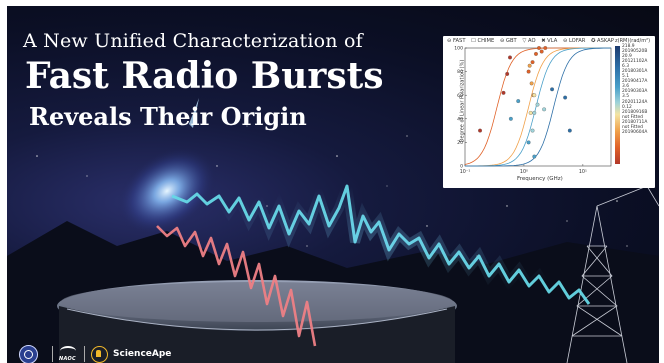  I want to click on colorbar-label: 6.3, so click(625, 67).